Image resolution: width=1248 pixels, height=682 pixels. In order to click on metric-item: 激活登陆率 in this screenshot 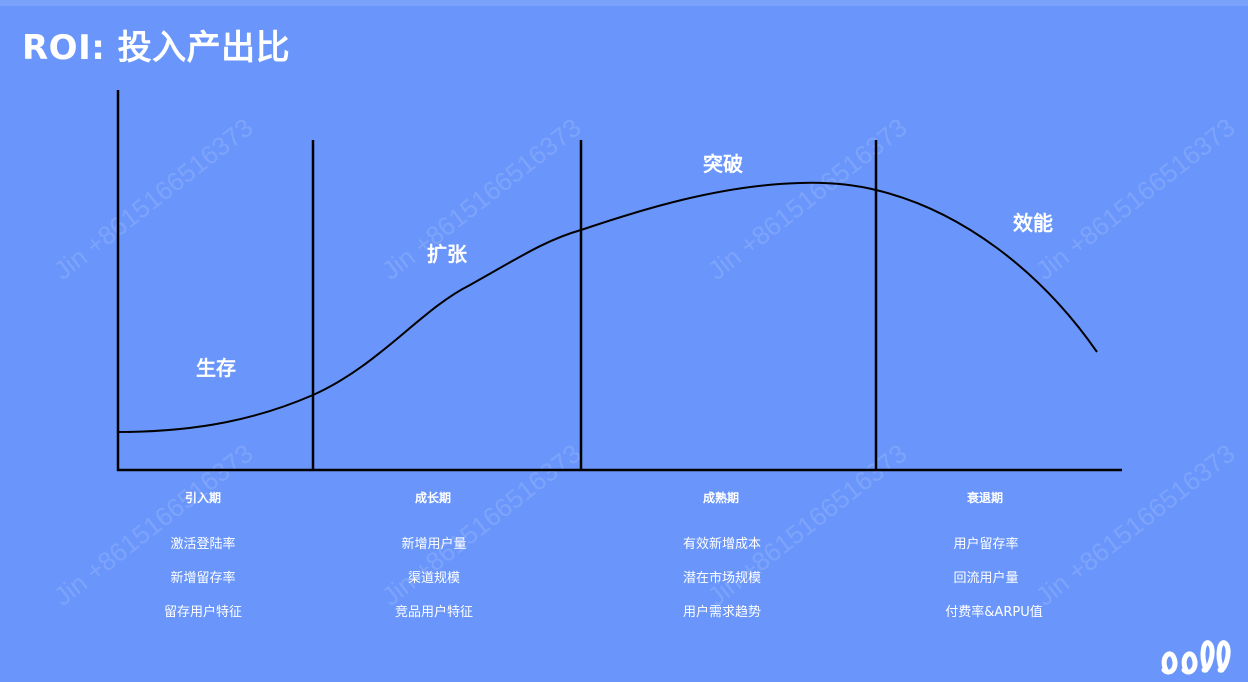, I will do `click(203, 544)`.